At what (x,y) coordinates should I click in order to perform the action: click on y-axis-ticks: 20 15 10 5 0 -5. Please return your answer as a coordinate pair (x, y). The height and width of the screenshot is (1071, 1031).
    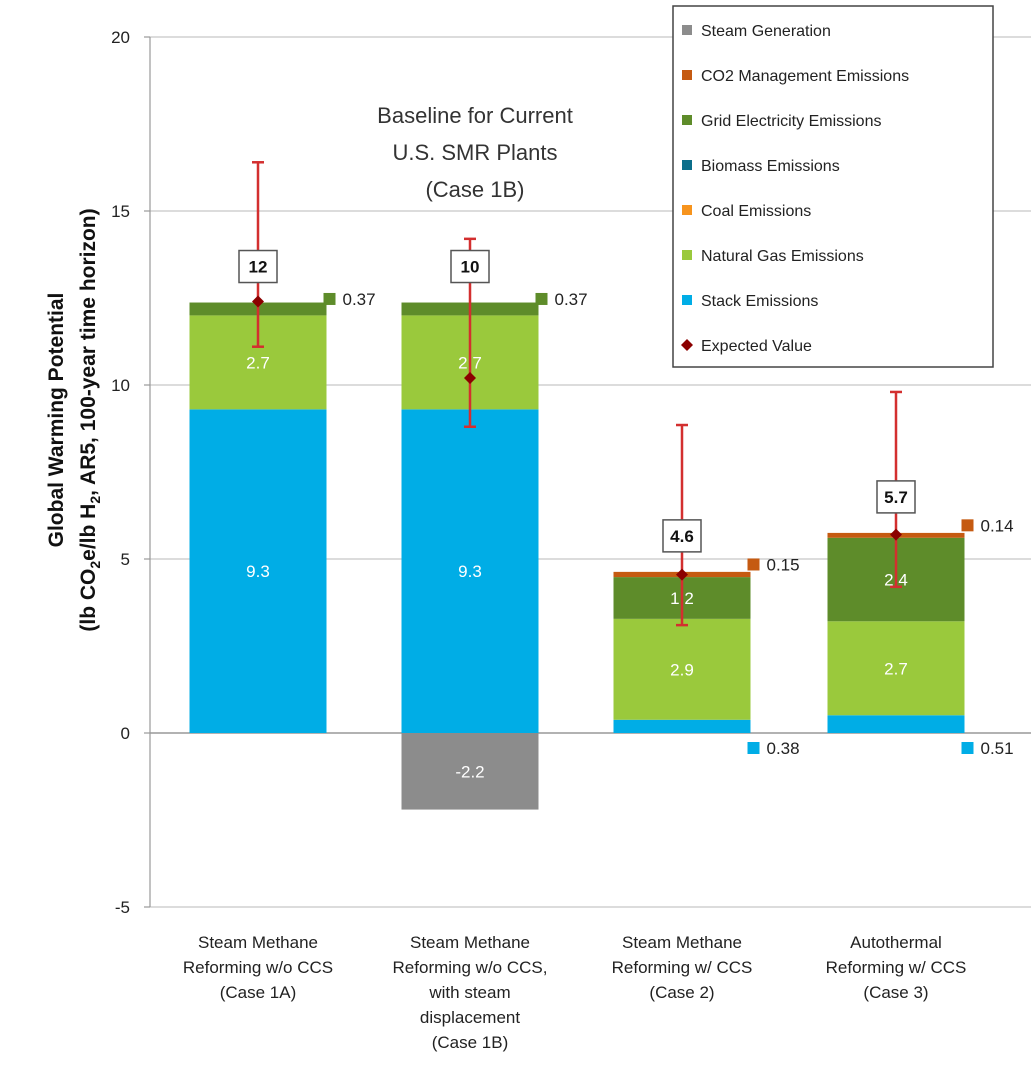
    Looking at the image, I should click on (120, 472).